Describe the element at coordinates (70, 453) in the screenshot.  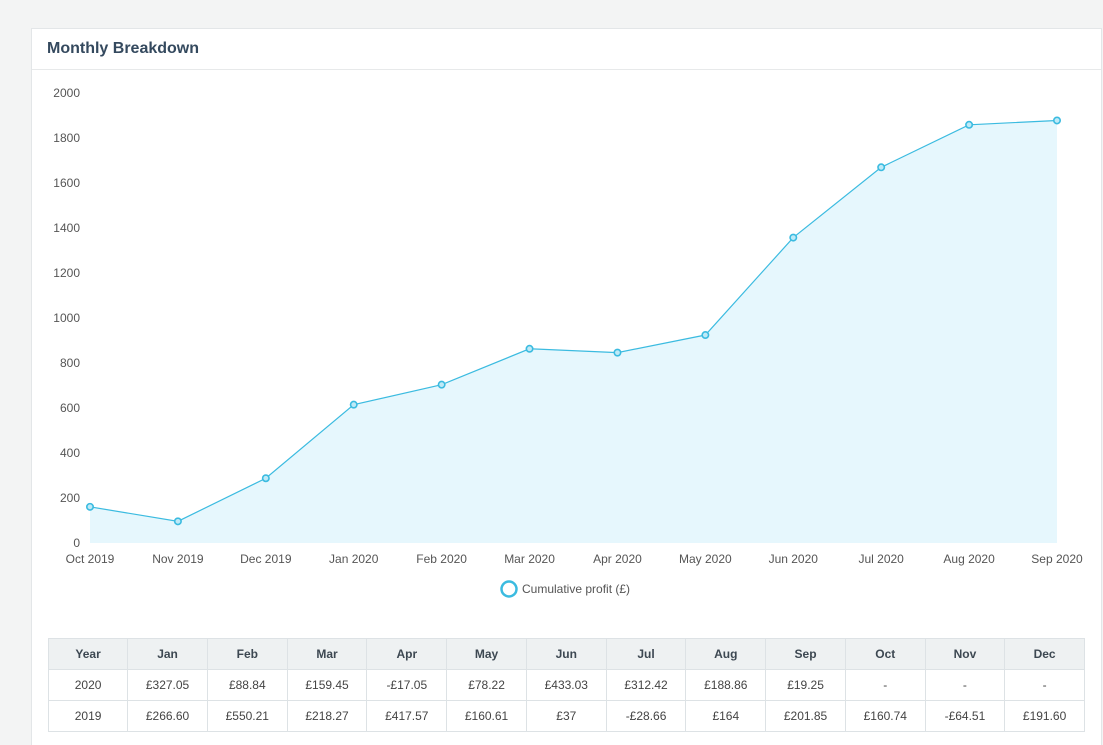
I see `y-tick-label: 400` at that location.